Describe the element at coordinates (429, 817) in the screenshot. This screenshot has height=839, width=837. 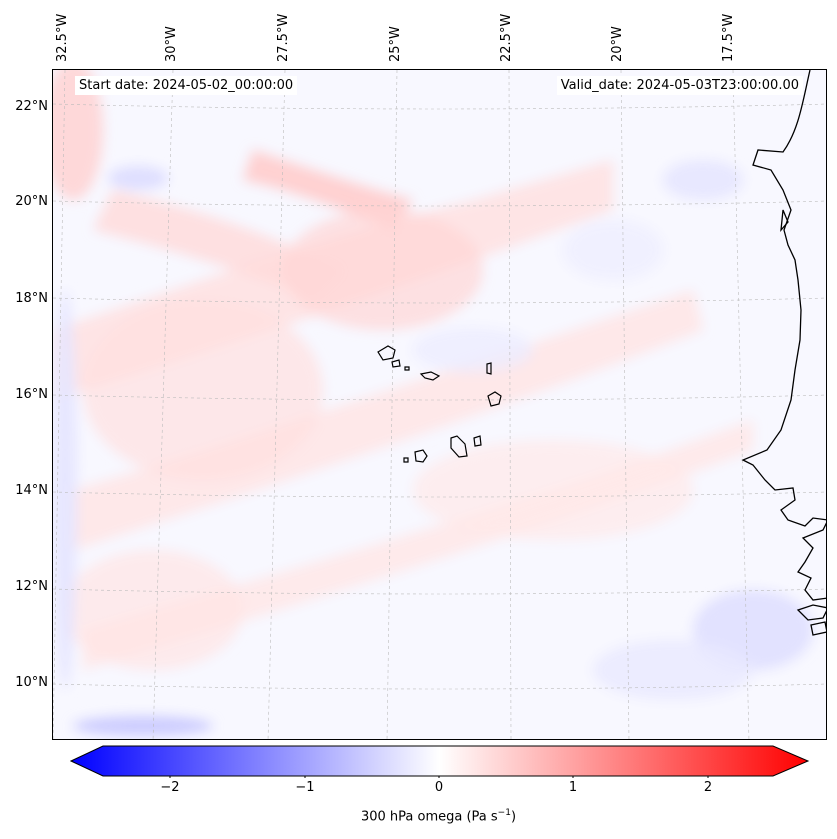
I see `colorbar-title-text: 300 hPa omega (Pa s` at that location.